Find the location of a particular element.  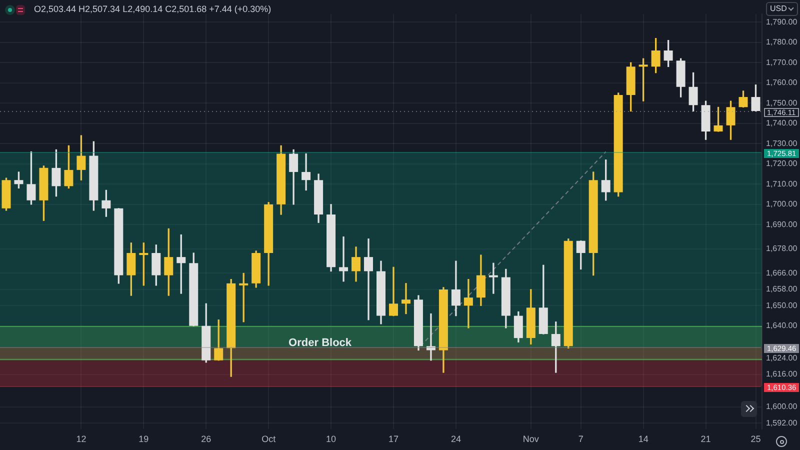

y-tick-label: 1,616.00 is located at coordinates (782, 374).